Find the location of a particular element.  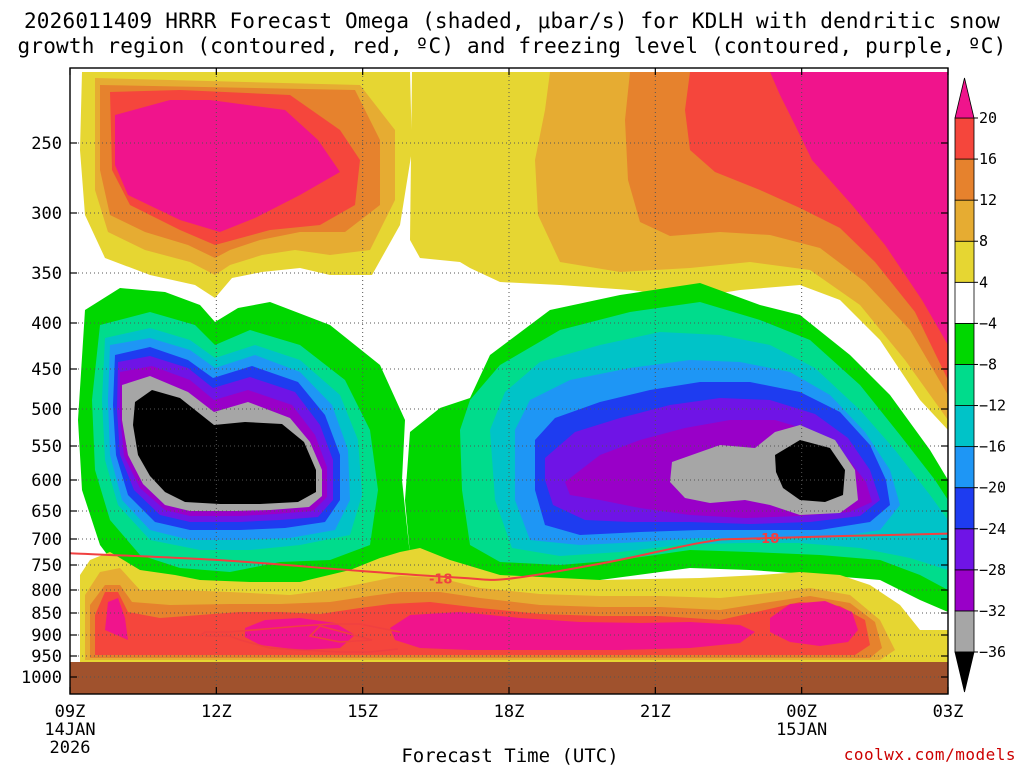

x-tick-label: 03Z is located at coordinates (948, 712).